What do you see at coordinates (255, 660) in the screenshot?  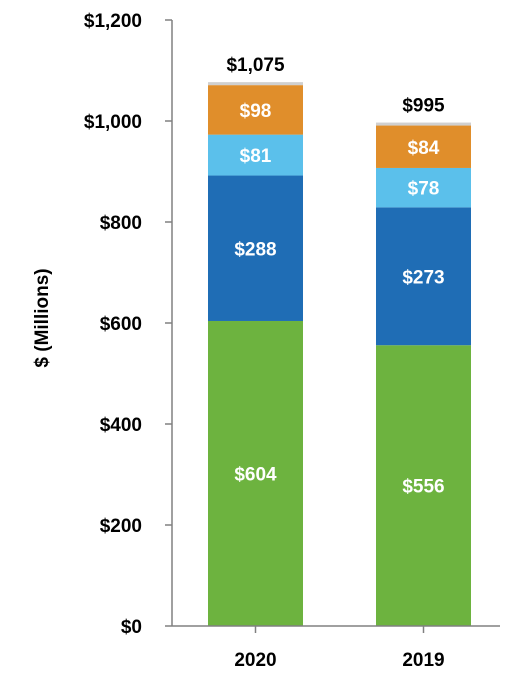 I see `x-category-label: 2020` at bounding box center [255, 660].